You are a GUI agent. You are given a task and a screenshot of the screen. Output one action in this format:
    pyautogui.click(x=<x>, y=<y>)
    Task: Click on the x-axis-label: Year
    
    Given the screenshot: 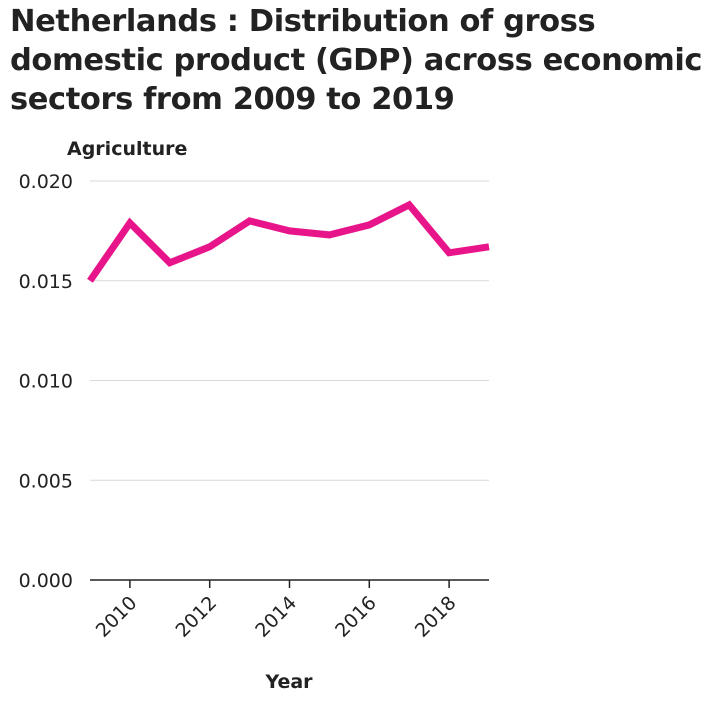 What is the action you would take?
    pyautogui.click(x=288, y=682)
    